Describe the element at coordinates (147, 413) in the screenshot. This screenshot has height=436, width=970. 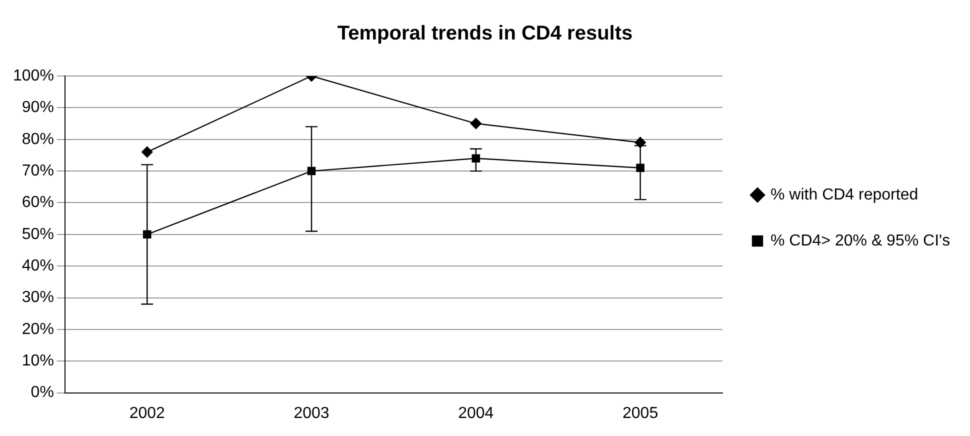
I see `x-tick-label: 2002` at that location.